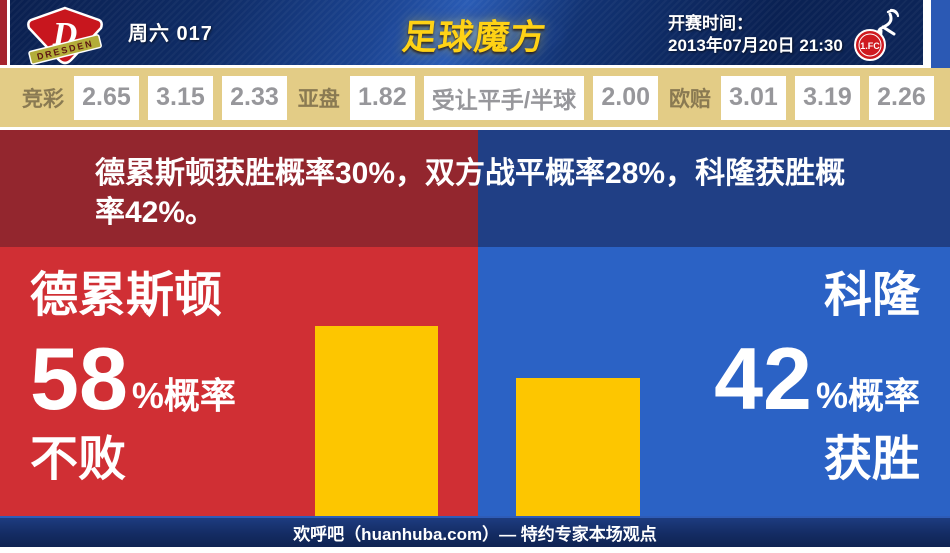 The image size is (950, 553). Describe the element at coordinates (936, 34) in the screenshot. I see `right-blue-accent` at that location.